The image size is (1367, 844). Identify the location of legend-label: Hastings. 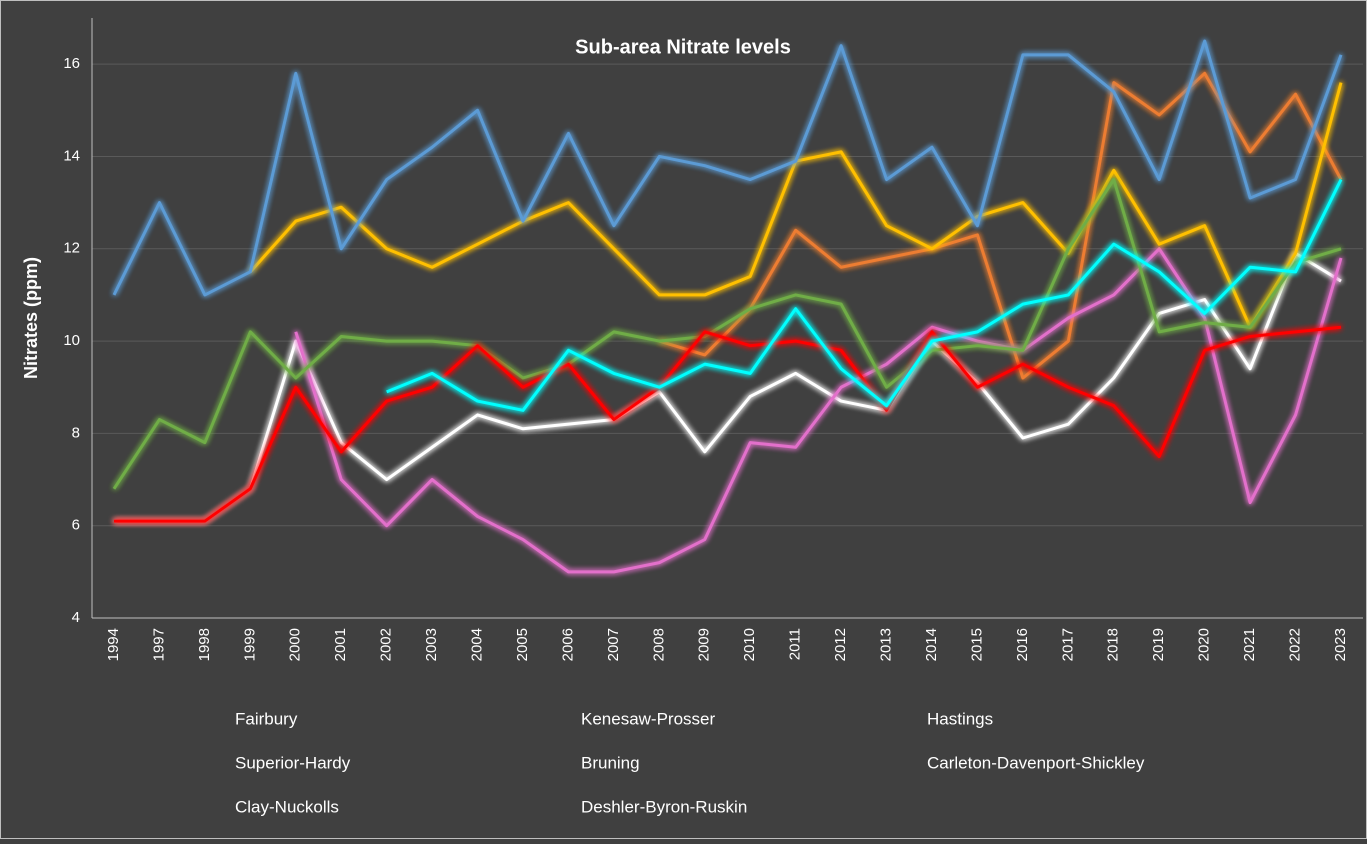
(960, 718).